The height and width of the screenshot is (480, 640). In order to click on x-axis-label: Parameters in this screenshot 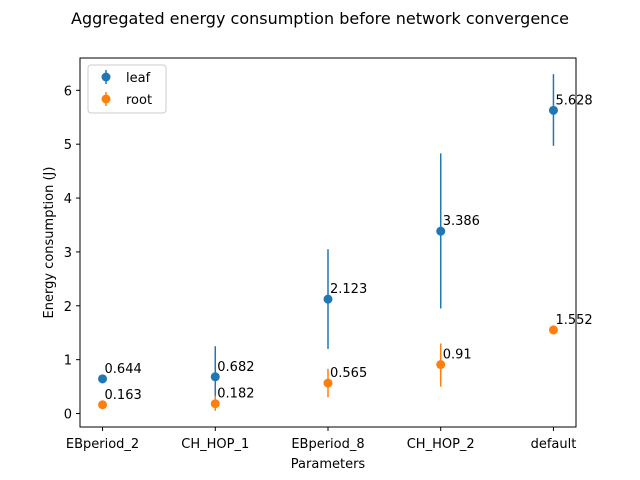, I will do `click(328, 464)`.